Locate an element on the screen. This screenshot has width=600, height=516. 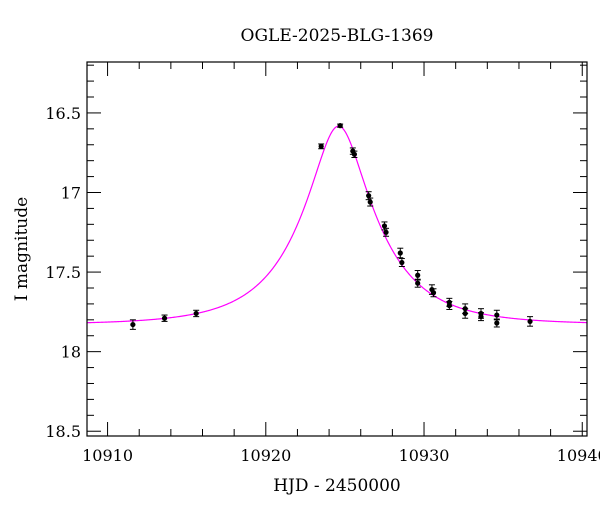
x-tick-label: 10940 is located at coordinates (578, 455).